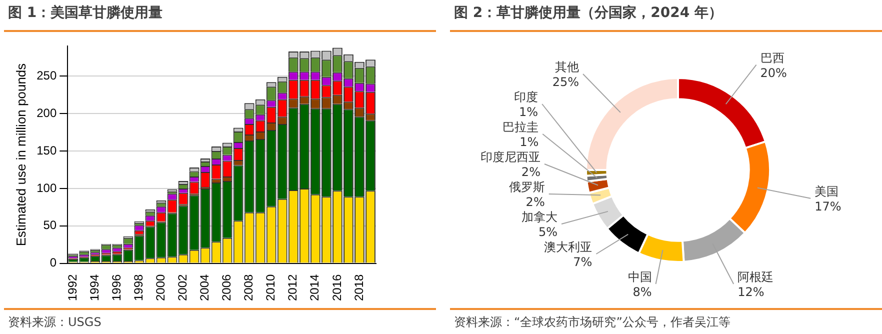 The width and height of the screenshot is (882, 334). Describe the element at coordinates (526, 187) in the screenshot. I see `slice-label: 俄罗斯` at that location.